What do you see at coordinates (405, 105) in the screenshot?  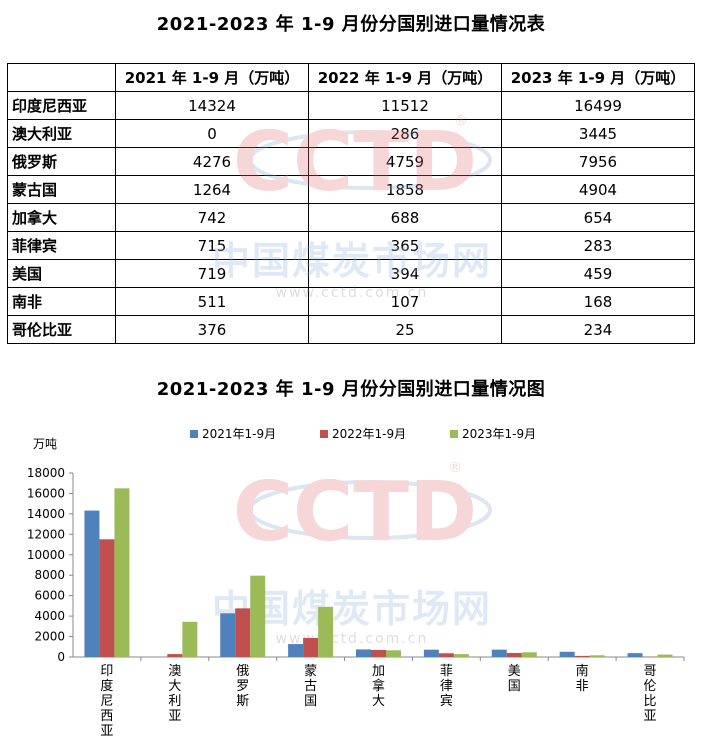 I see `value-2022-cell: 11512` at bounding box center [405, 105].